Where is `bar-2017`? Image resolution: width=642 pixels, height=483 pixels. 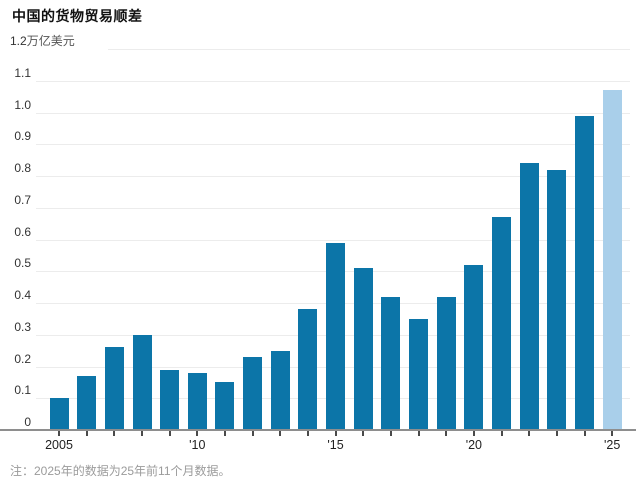 bar-2017 is located at coordinates (391, 363).